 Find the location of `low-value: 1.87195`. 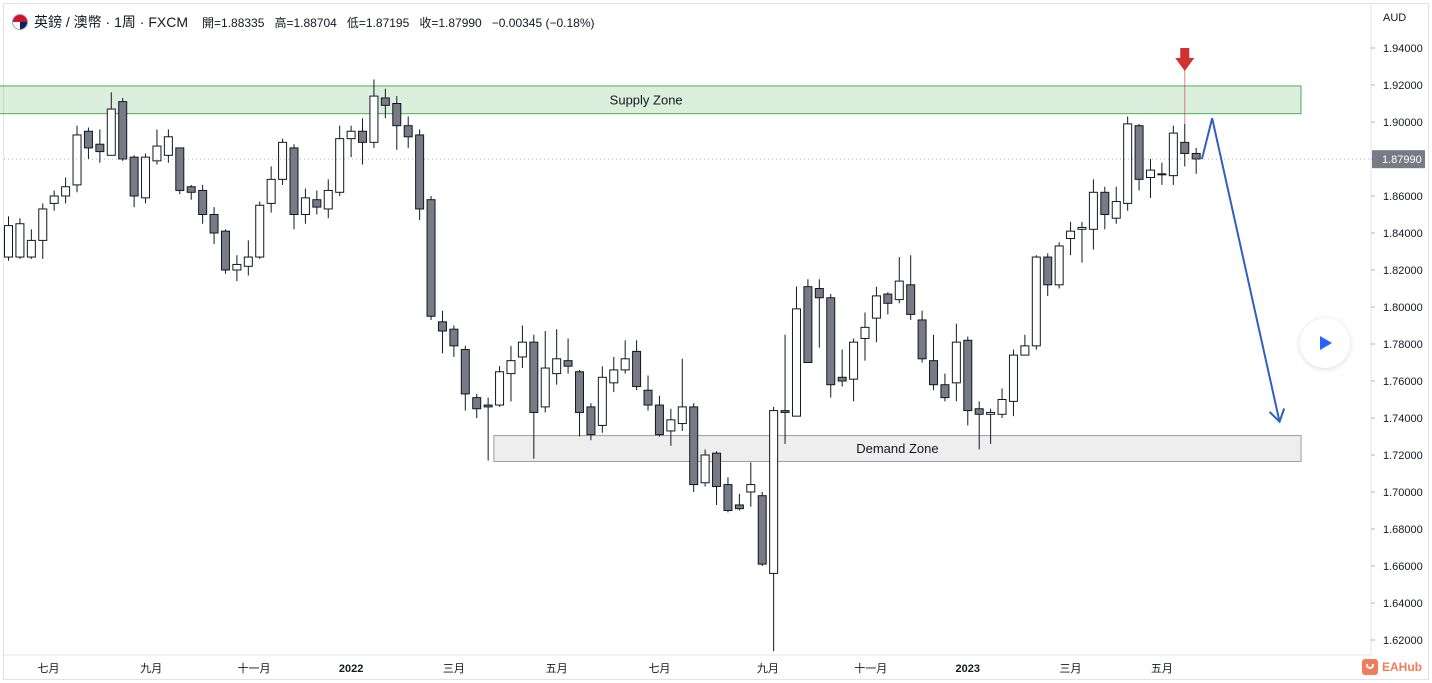

low-value: 1.87195 is located at coordinates (387, 22).